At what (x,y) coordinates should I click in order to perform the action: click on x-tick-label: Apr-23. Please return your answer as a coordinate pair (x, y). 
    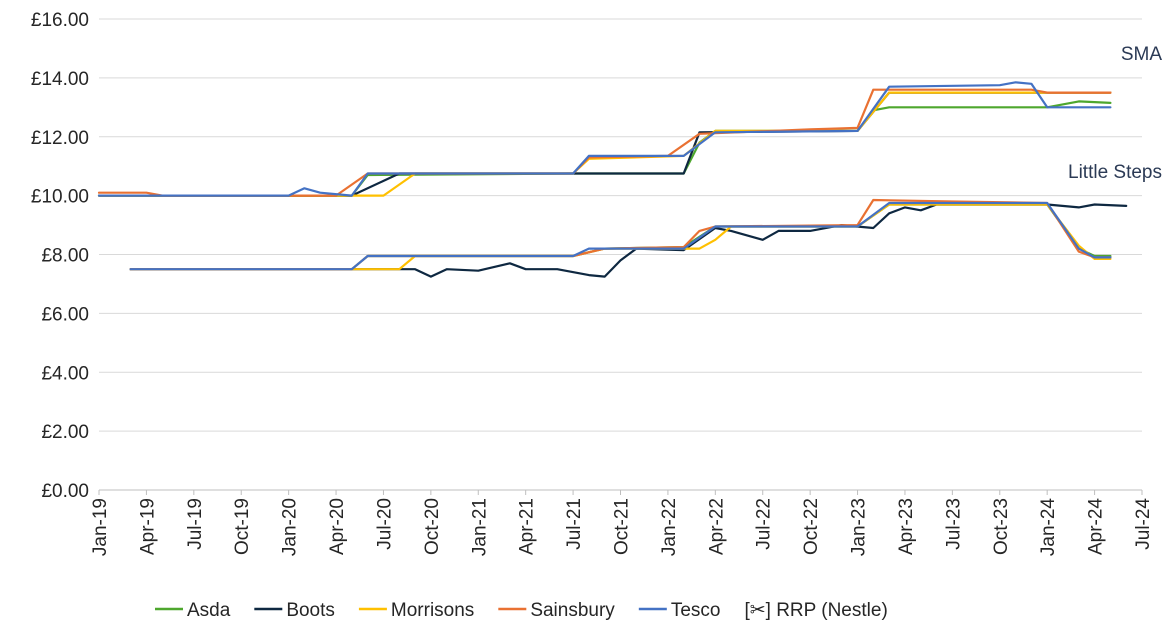
    Looking at the image, I should click on (906, 526).